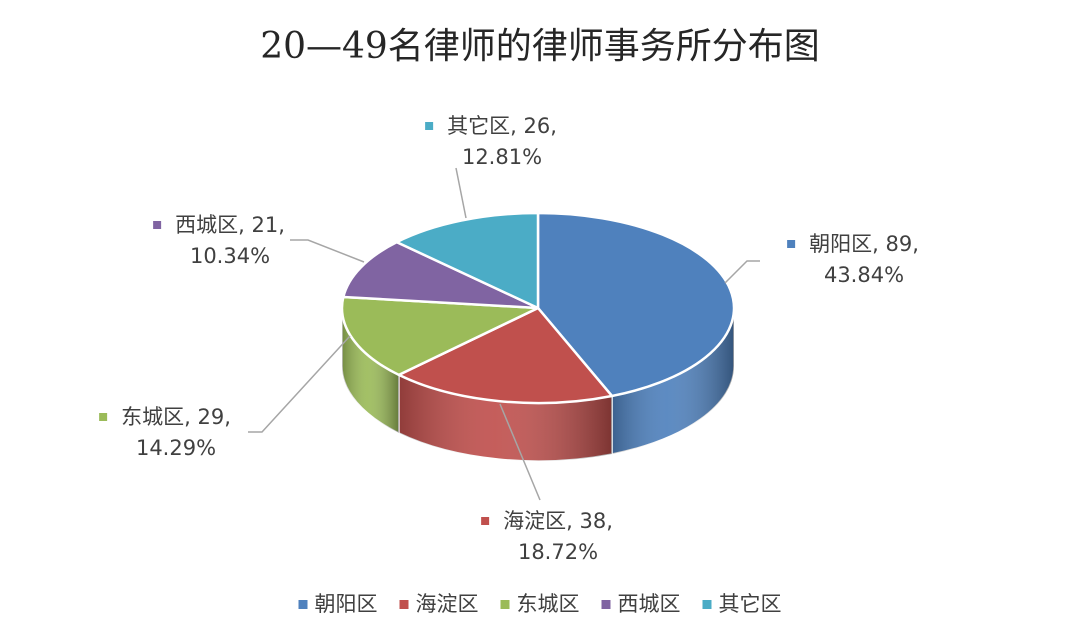  What do you see at coordinates (176, 417) in the screenshot?
I see `data-label-2: 东城区, 29,` at bounding box center [176, 417].